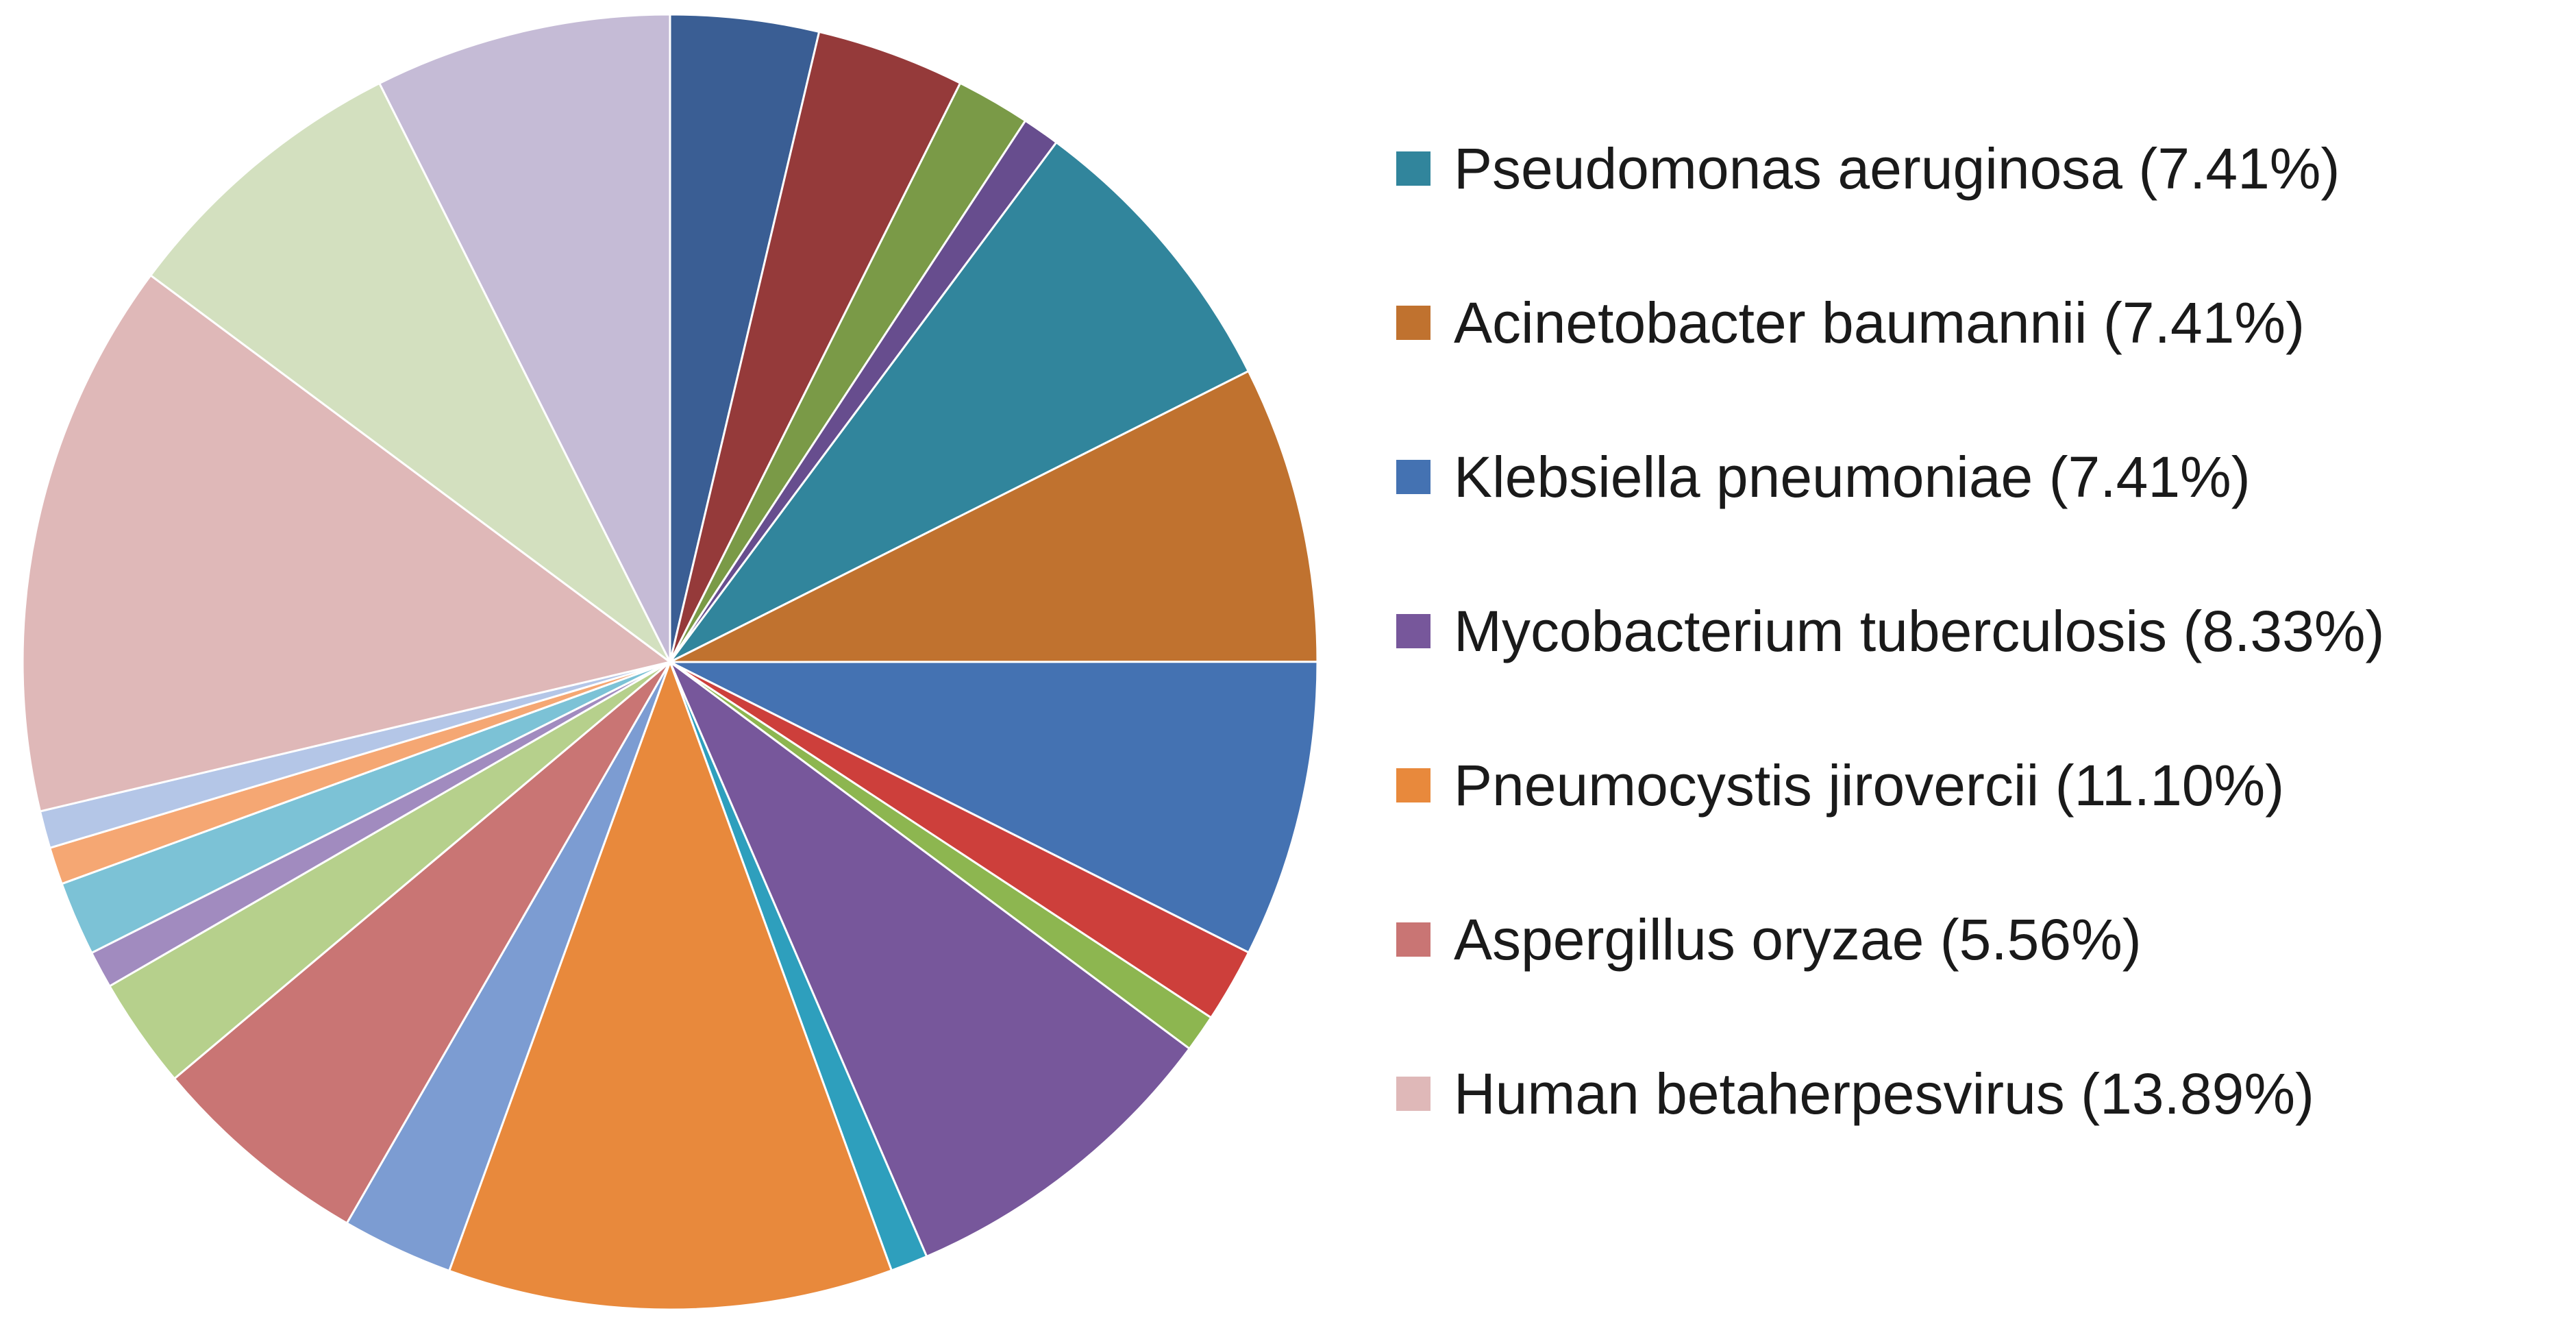 The height and width of the screenshot is (1324, 2576). What do you see at coordinates (1852, 477) in the screenshot?
I see `legend-label-3: Klebsiella pneumoniae (7.41%)` at bounding box center [1852, 477].